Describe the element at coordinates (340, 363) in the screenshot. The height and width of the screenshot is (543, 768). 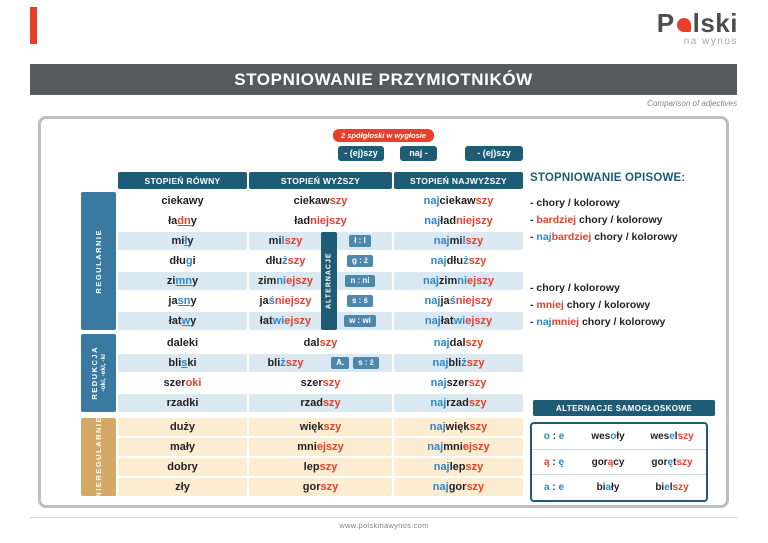
I see `alternation-abbr-badge: A.` at that location.